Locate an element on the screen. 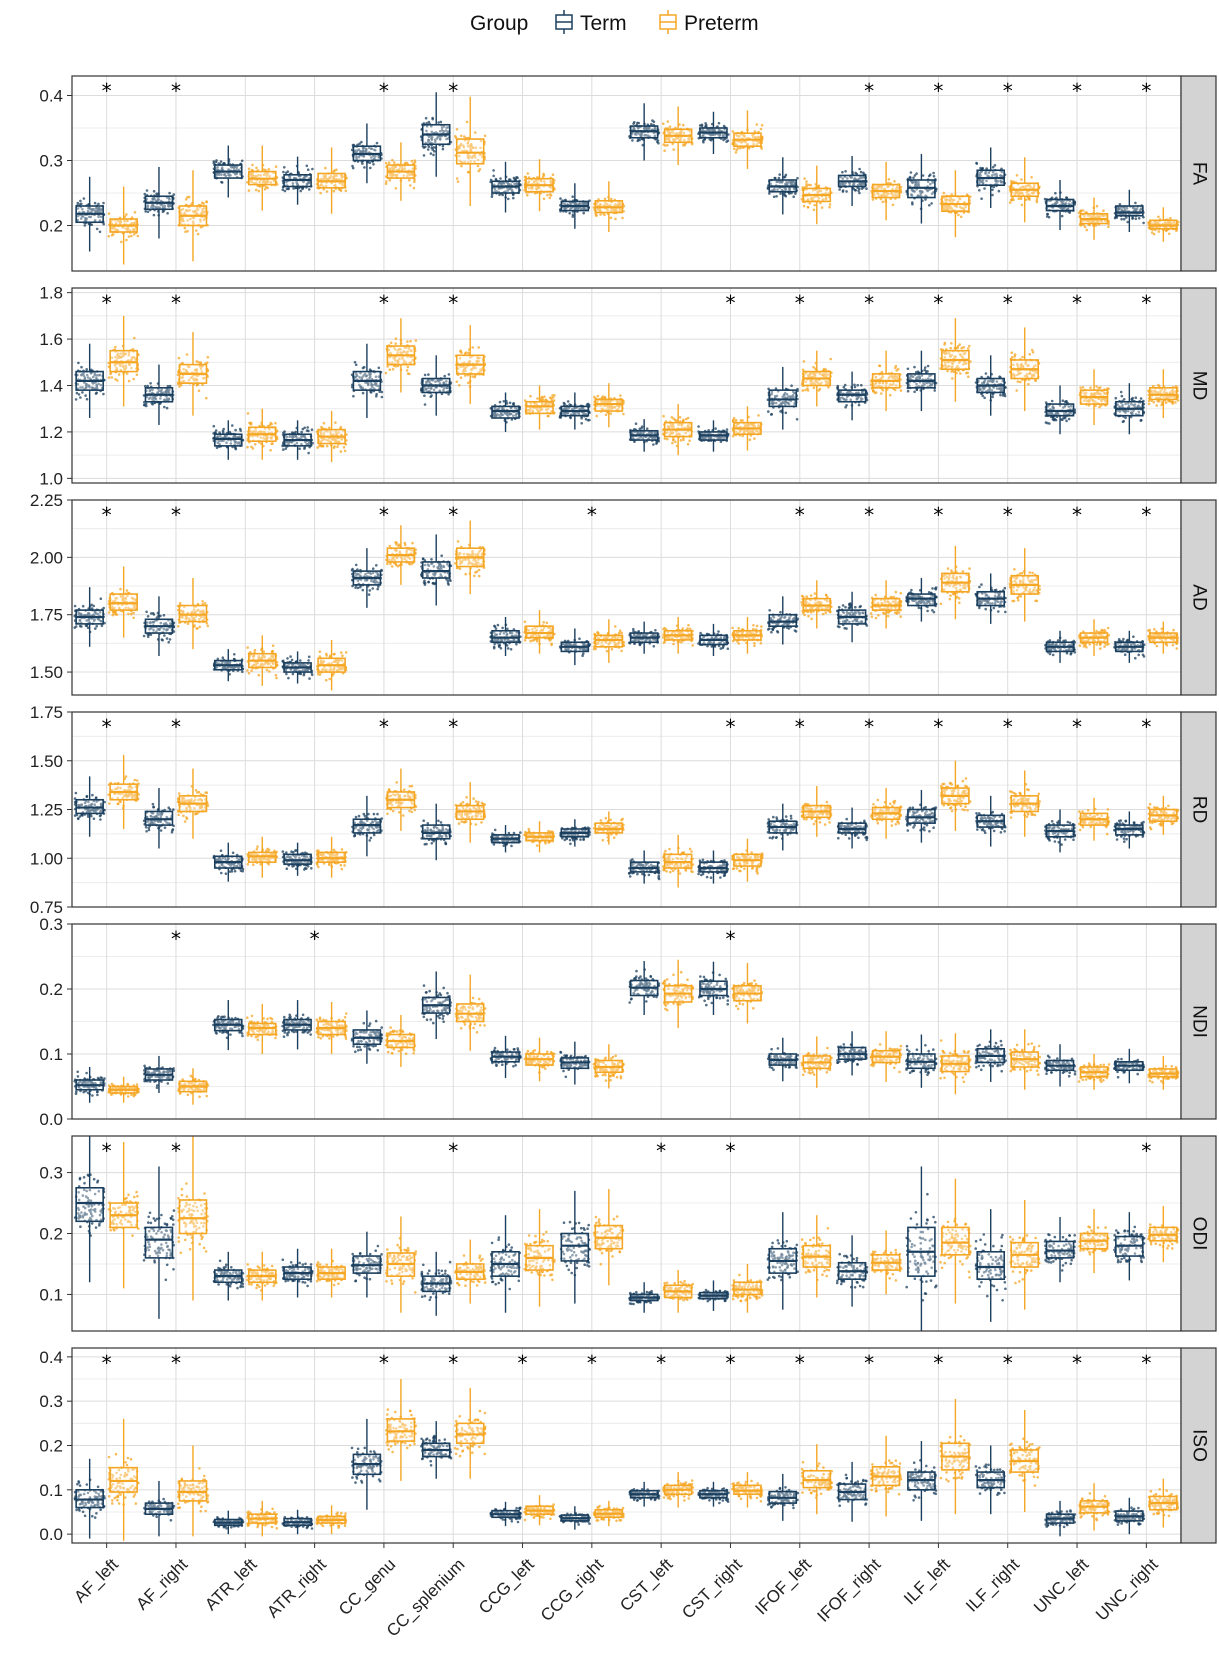 The width and height of the screenshot is (1219, 1670). y-tick-label: 1.2 is located at coordinates (51, 432).